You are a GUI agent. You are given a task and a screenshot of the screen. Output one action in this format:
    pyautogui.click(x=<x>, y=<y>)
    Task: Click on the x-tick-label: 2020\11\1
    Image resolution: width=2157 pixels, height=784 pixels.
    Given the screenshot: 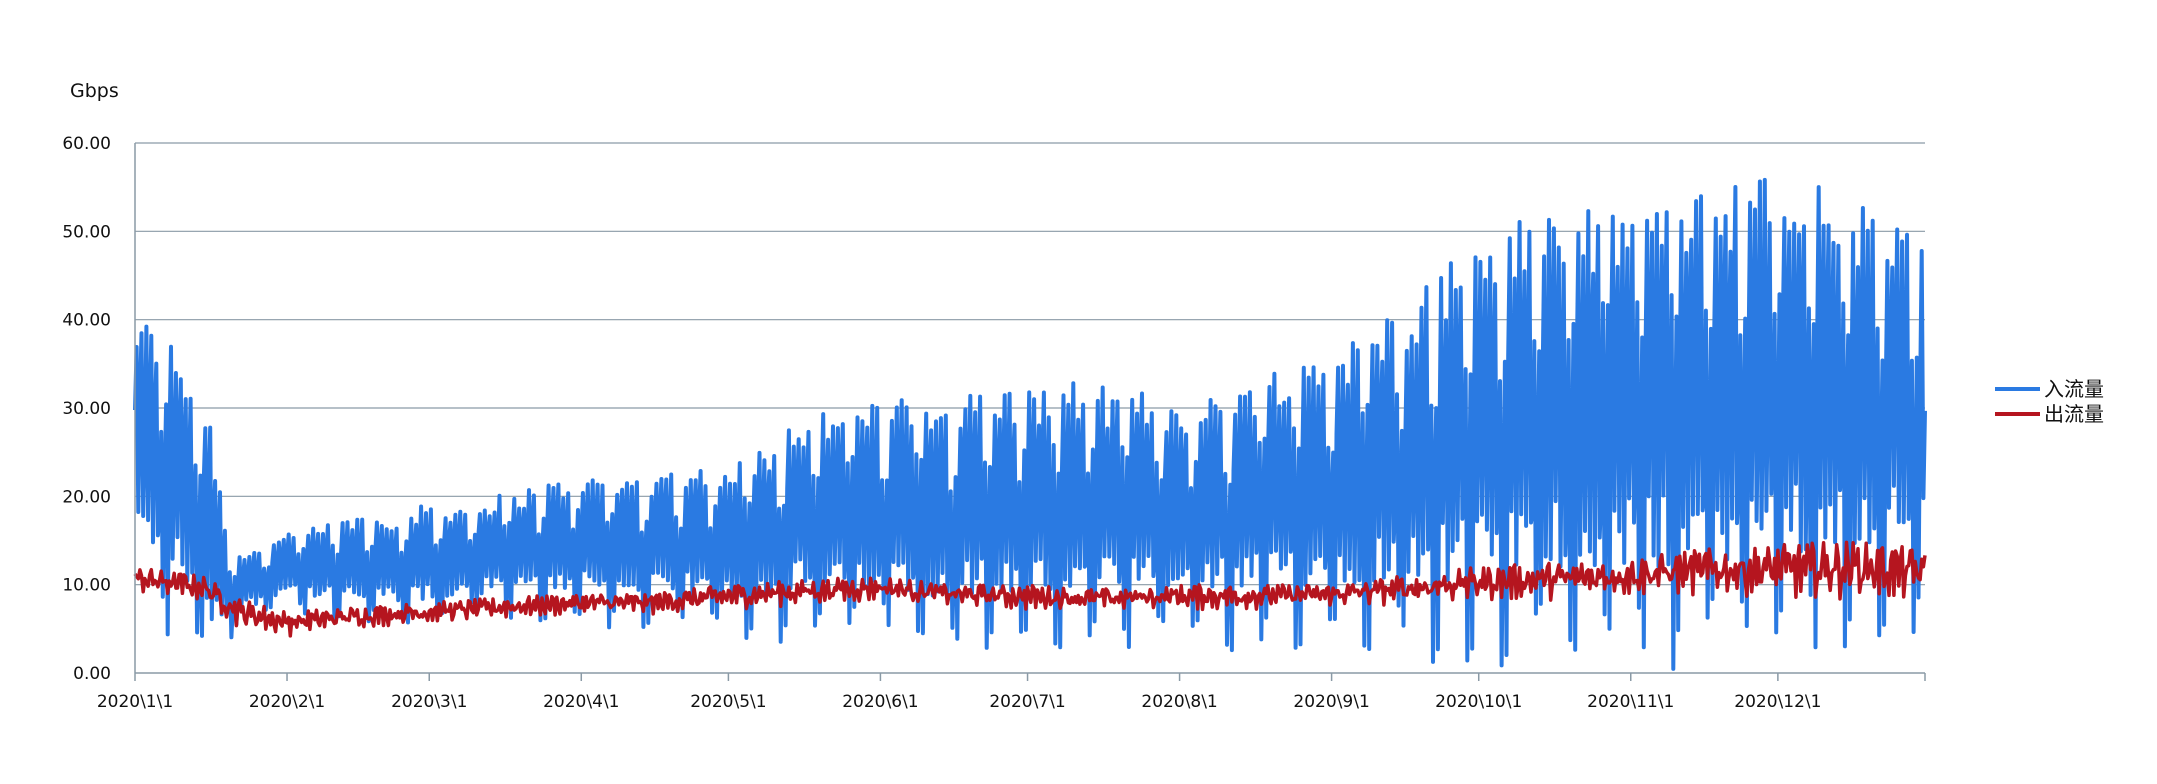 What is the action you would take?
    pyautogui.click(x=1630, y=702)
    